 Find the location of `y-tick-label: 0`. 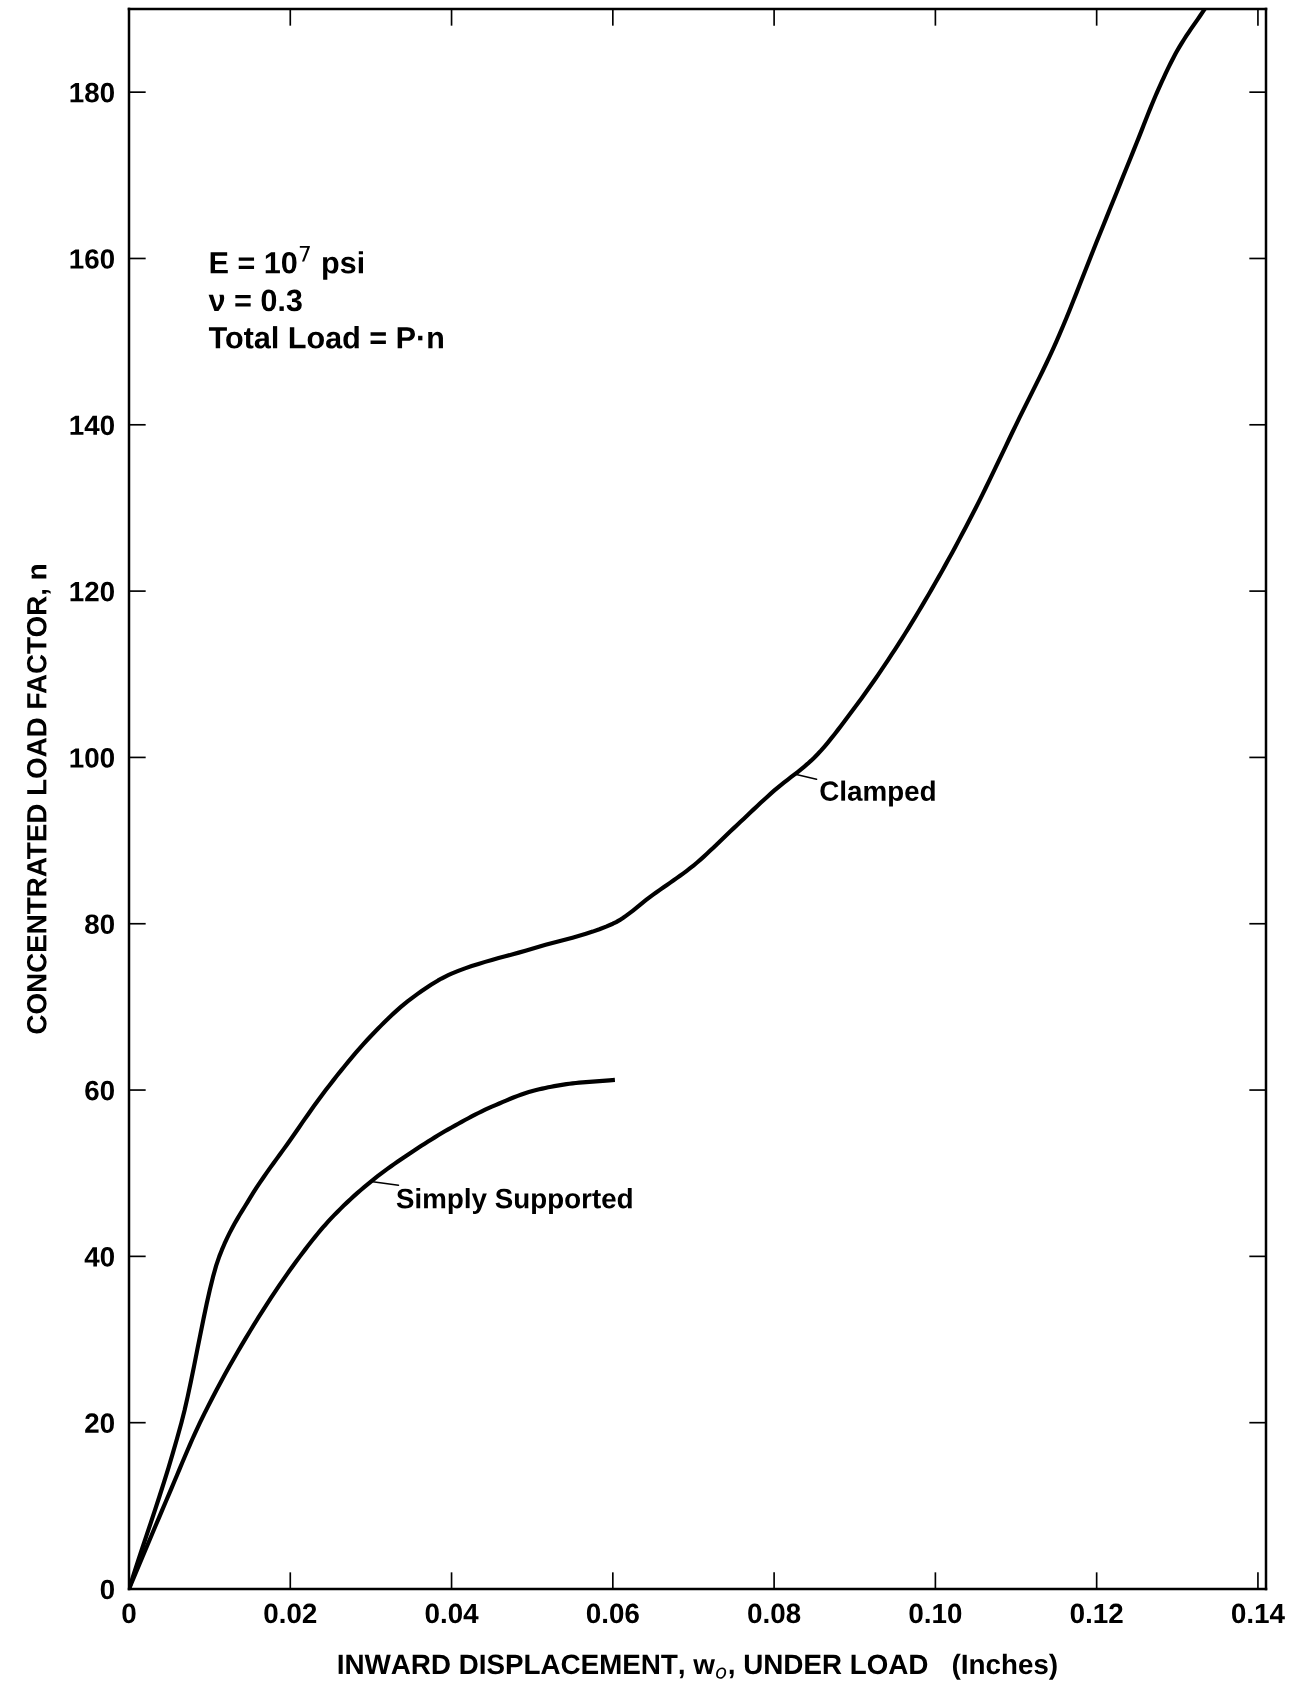

y-tick-label: 0 is located at coordinates (107, 1589).